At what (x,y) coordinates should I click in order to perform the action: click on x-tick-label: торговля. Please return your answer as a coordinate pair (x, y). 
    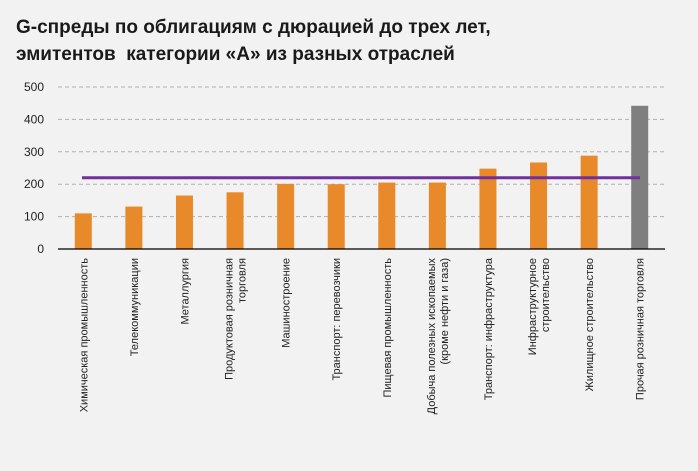
    Looking at the image, I should click on (243, 280).